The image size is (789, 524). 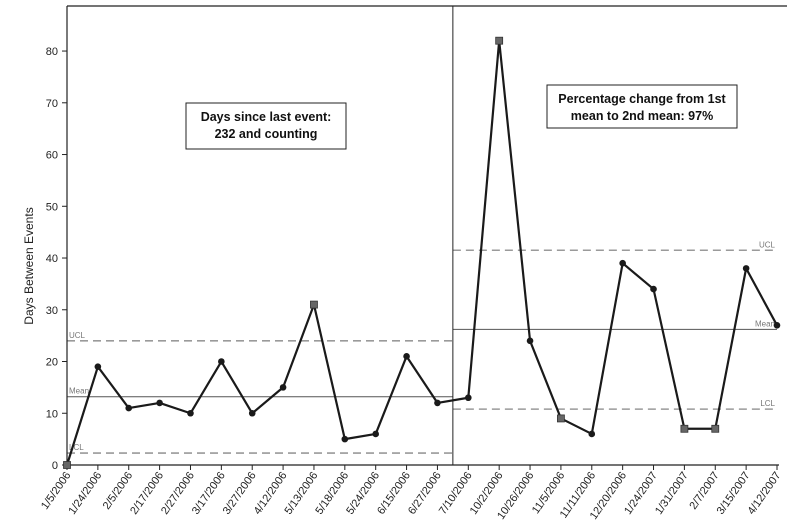 What do you see at coordinates (52, 156) in the screenshot?
I see `y-tick-label: 60` at bounding box center [52, 156].